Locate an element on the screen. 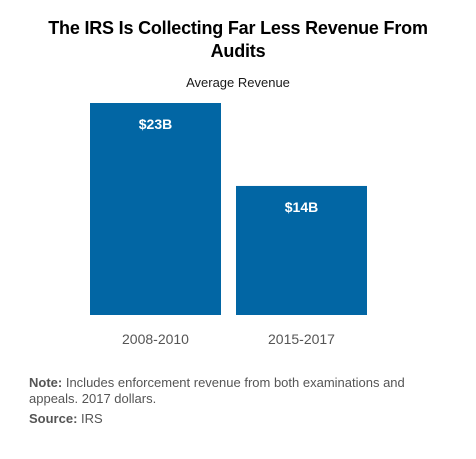 The image size is (476, 459). bar-2015-2017 is located at coordinates (301, 250).